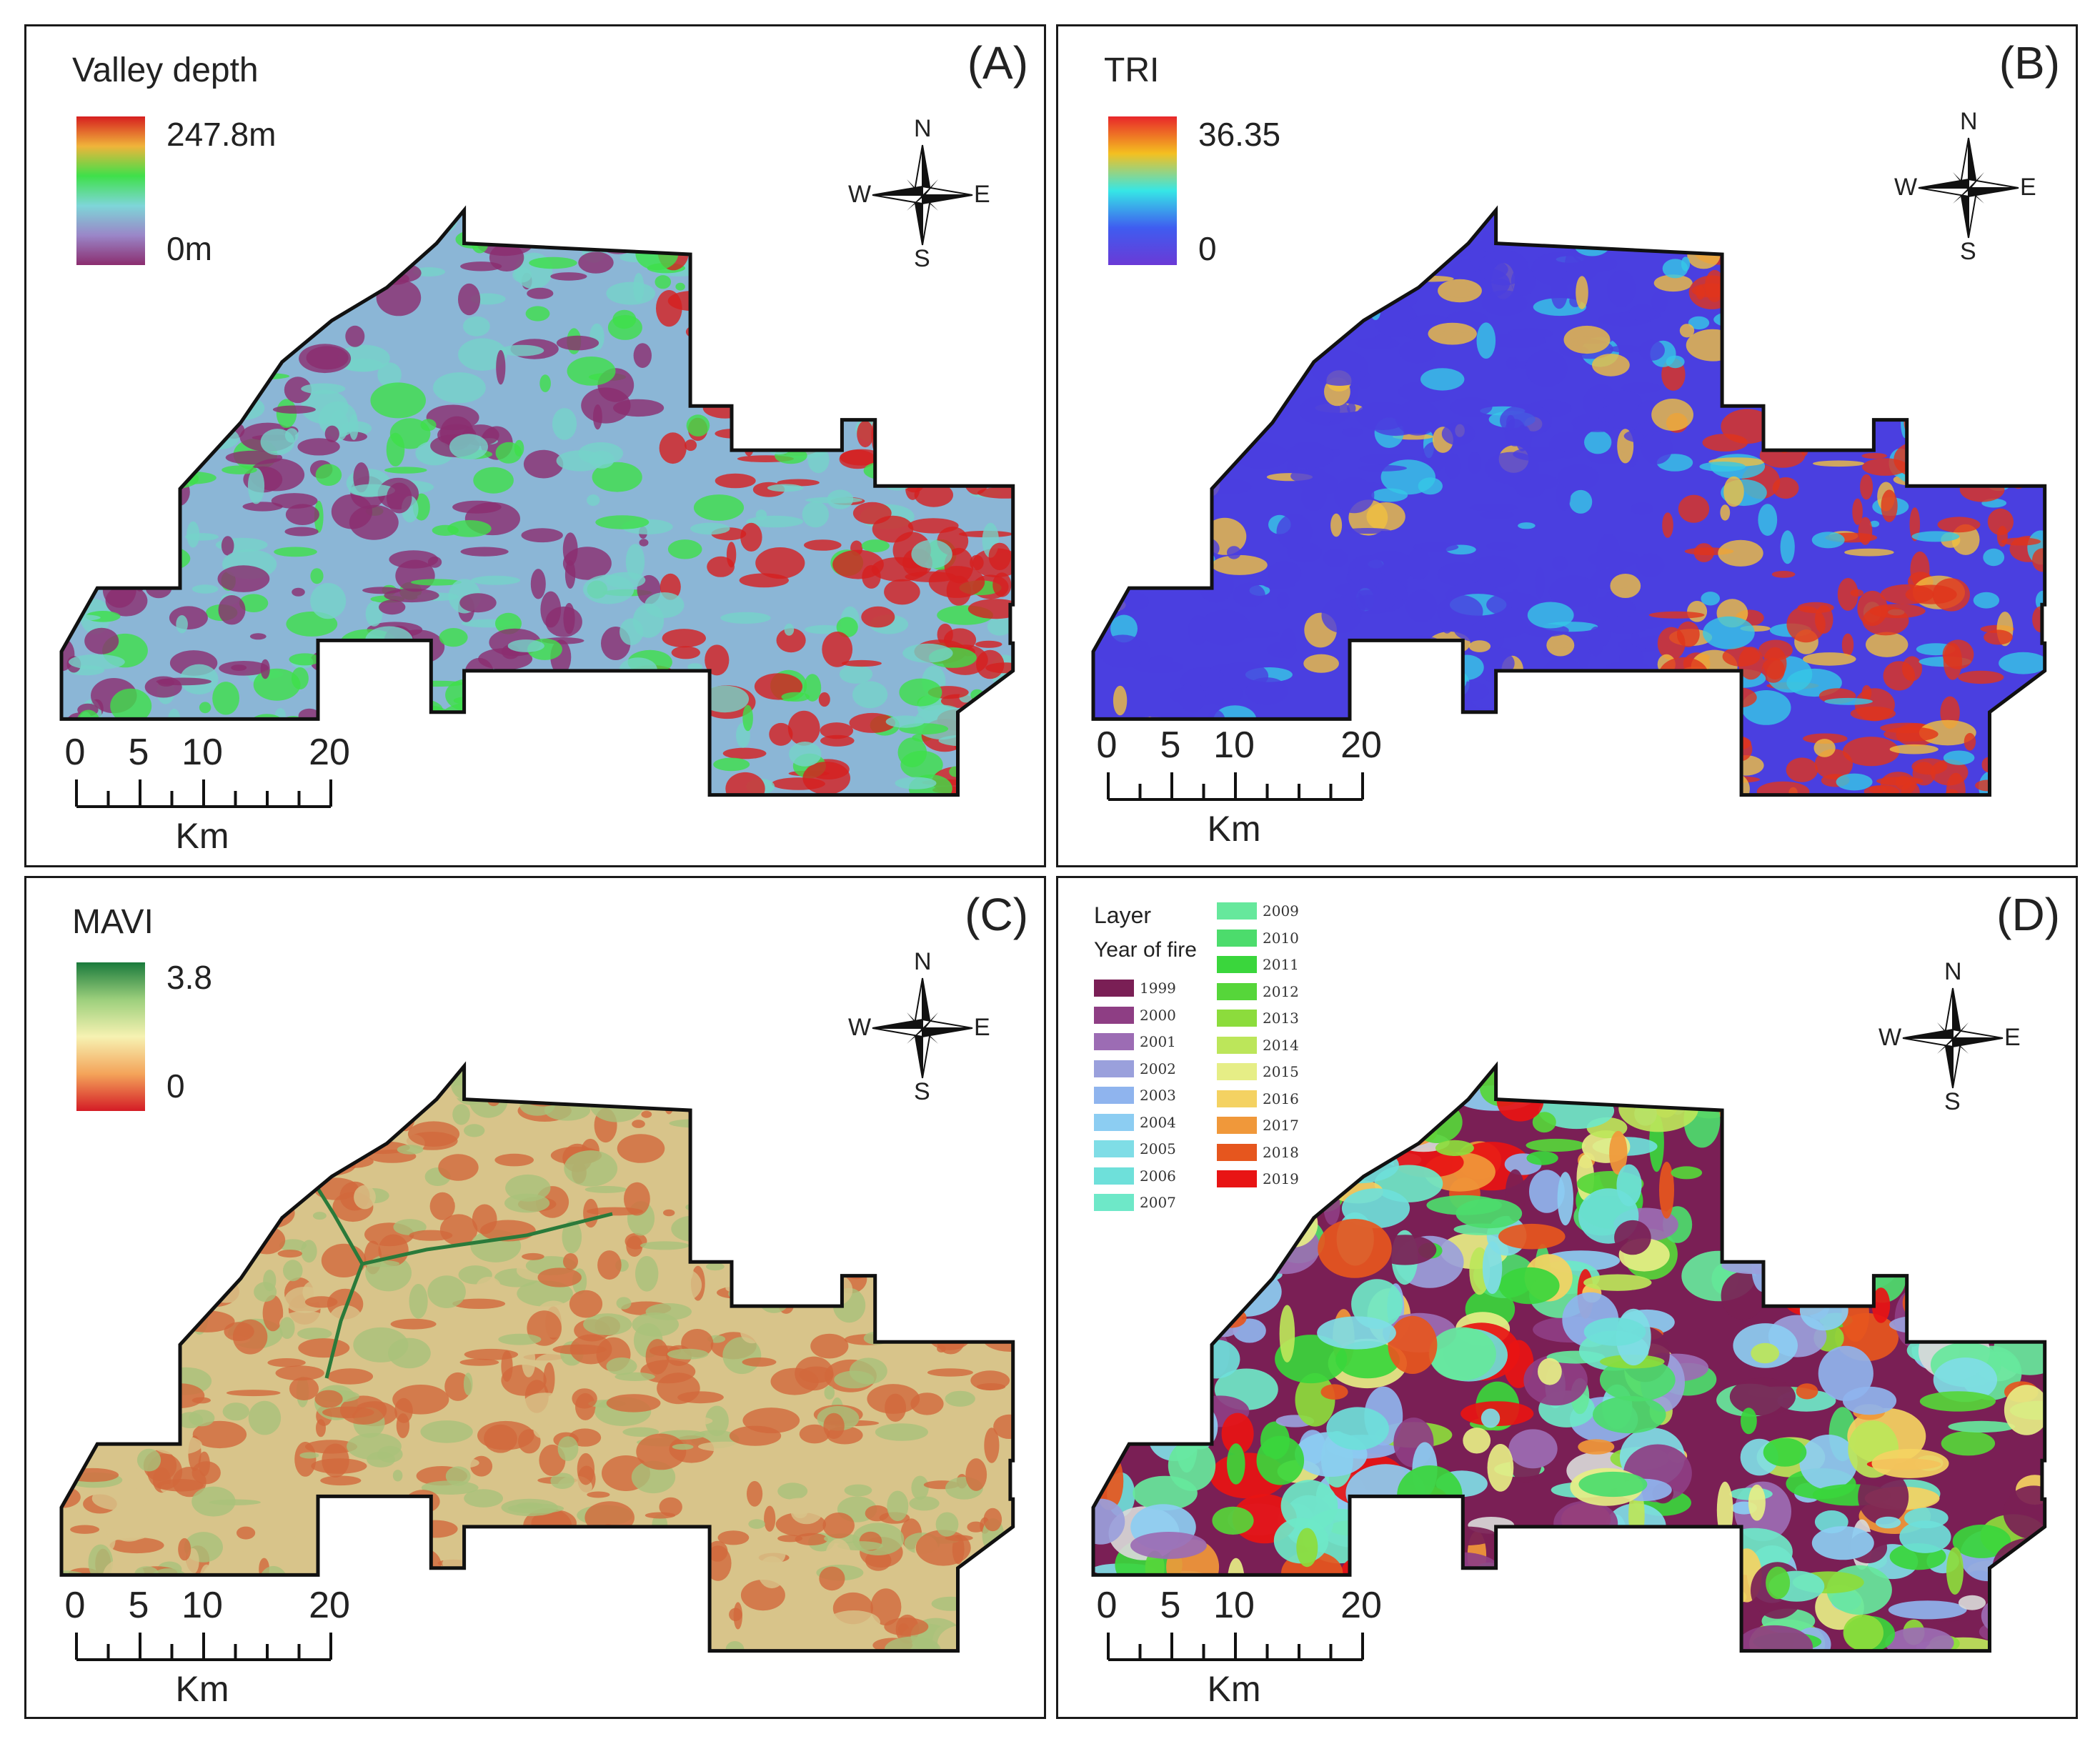 The height and width of the screenshot is (1744, 2100). What do you see at coordinates (203, 1647) in the screenshot?
I see `scale-bar-ruler` at bounding box center [203, 1647].